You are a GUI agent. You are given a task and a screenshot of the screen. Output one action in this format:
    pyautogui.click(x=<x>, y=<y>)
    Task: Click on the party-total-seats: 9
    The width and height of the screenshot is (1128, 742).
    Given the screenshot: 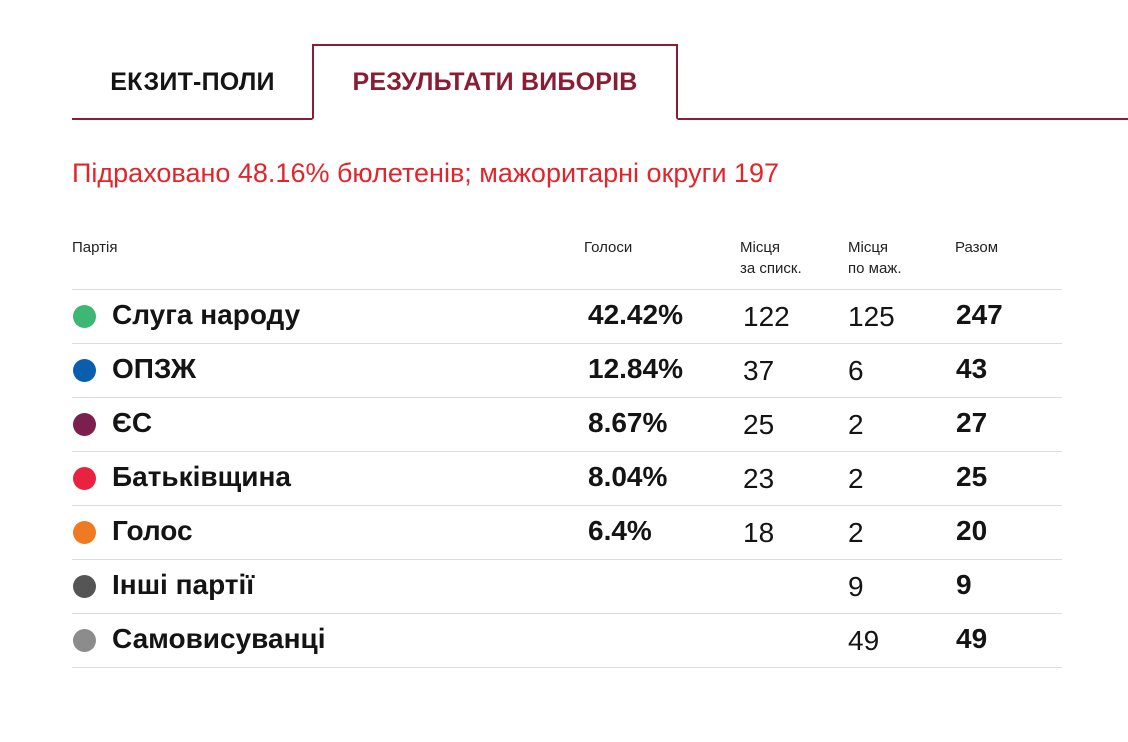 What is the action you would take?
    pyautogui.click(x=964, y=584)
    